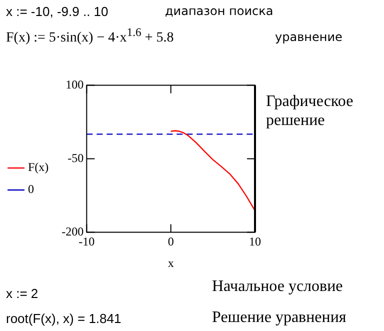 The height and width of the screenshot is (331, 384). I want to click on x-tick-label: 10, so click(255, 241).